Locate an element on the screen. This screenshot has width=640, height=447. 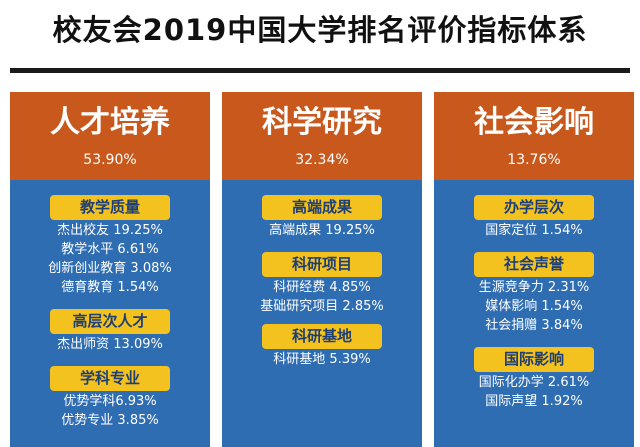
indicator-item: 国际化办学 2.61% is located at coordinates (534, 382).